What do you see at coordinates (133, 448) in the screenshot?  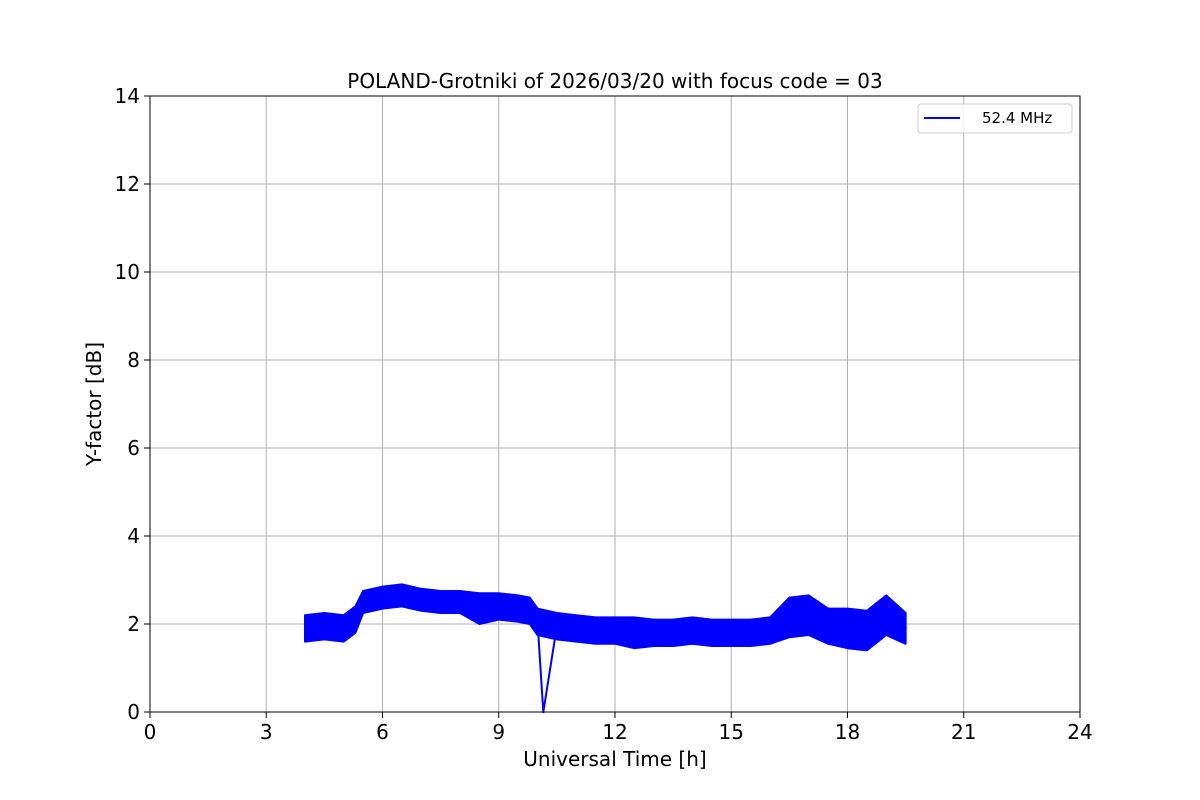 I see `y-tick-label: 6` at bounding box center [133, 448].